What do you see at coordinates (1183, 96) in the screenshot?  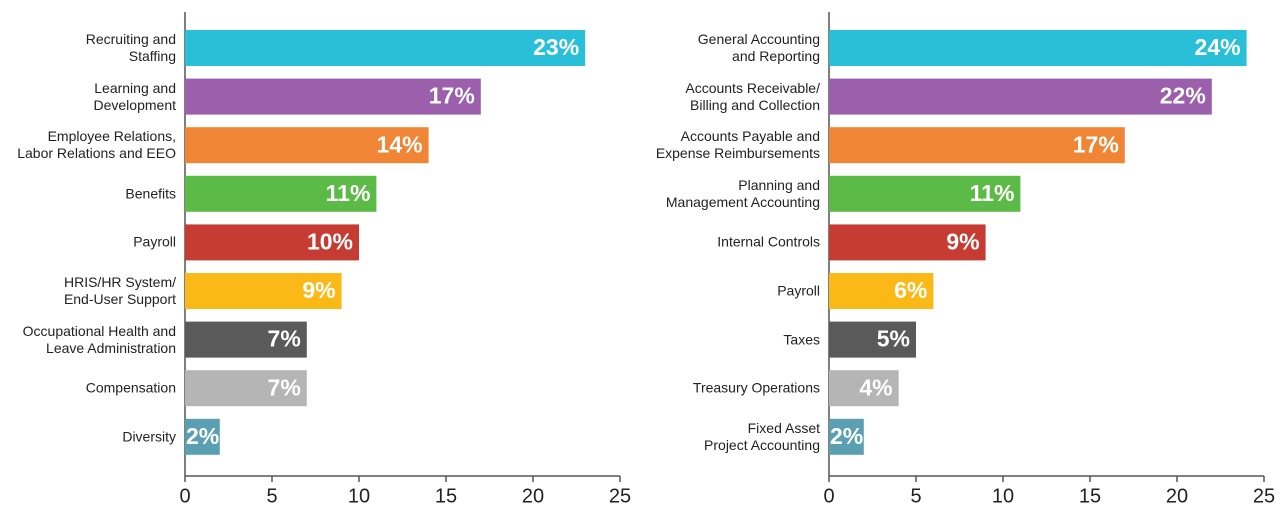 I see `value-label: 22%` at bounding box center [1183, 96].